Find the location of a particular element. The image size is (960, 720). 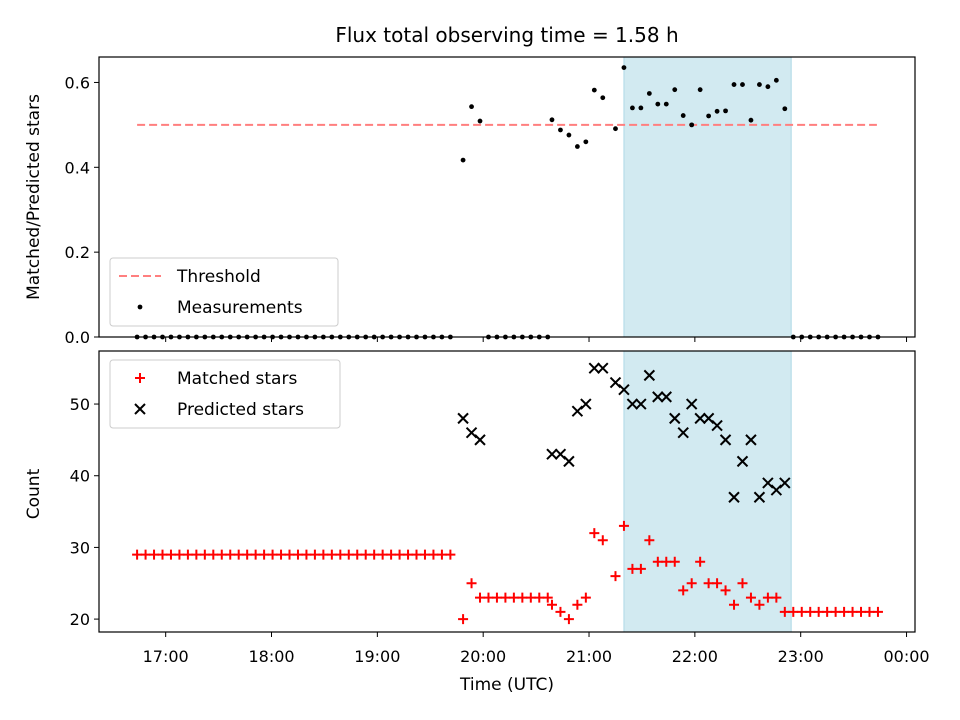

x-tick-label: 19:00 is located at coordinates (377, 656).